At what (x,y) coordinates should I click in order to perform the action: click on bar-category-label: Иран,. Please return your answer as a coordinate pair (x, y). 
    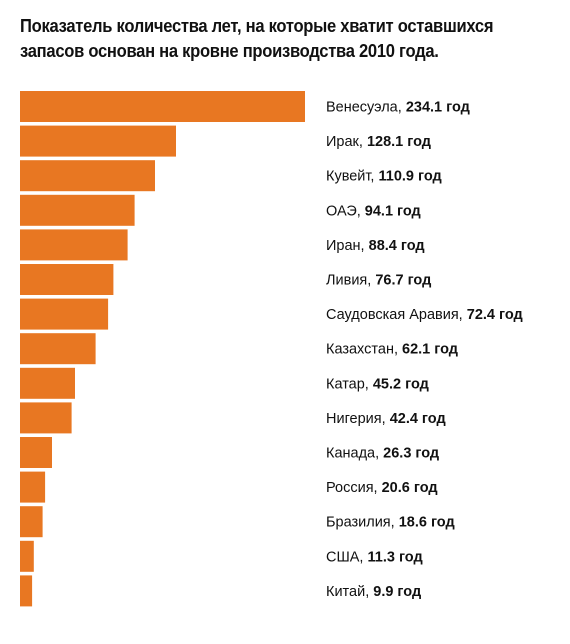
    Looking at the image, I should click on (347, 246).